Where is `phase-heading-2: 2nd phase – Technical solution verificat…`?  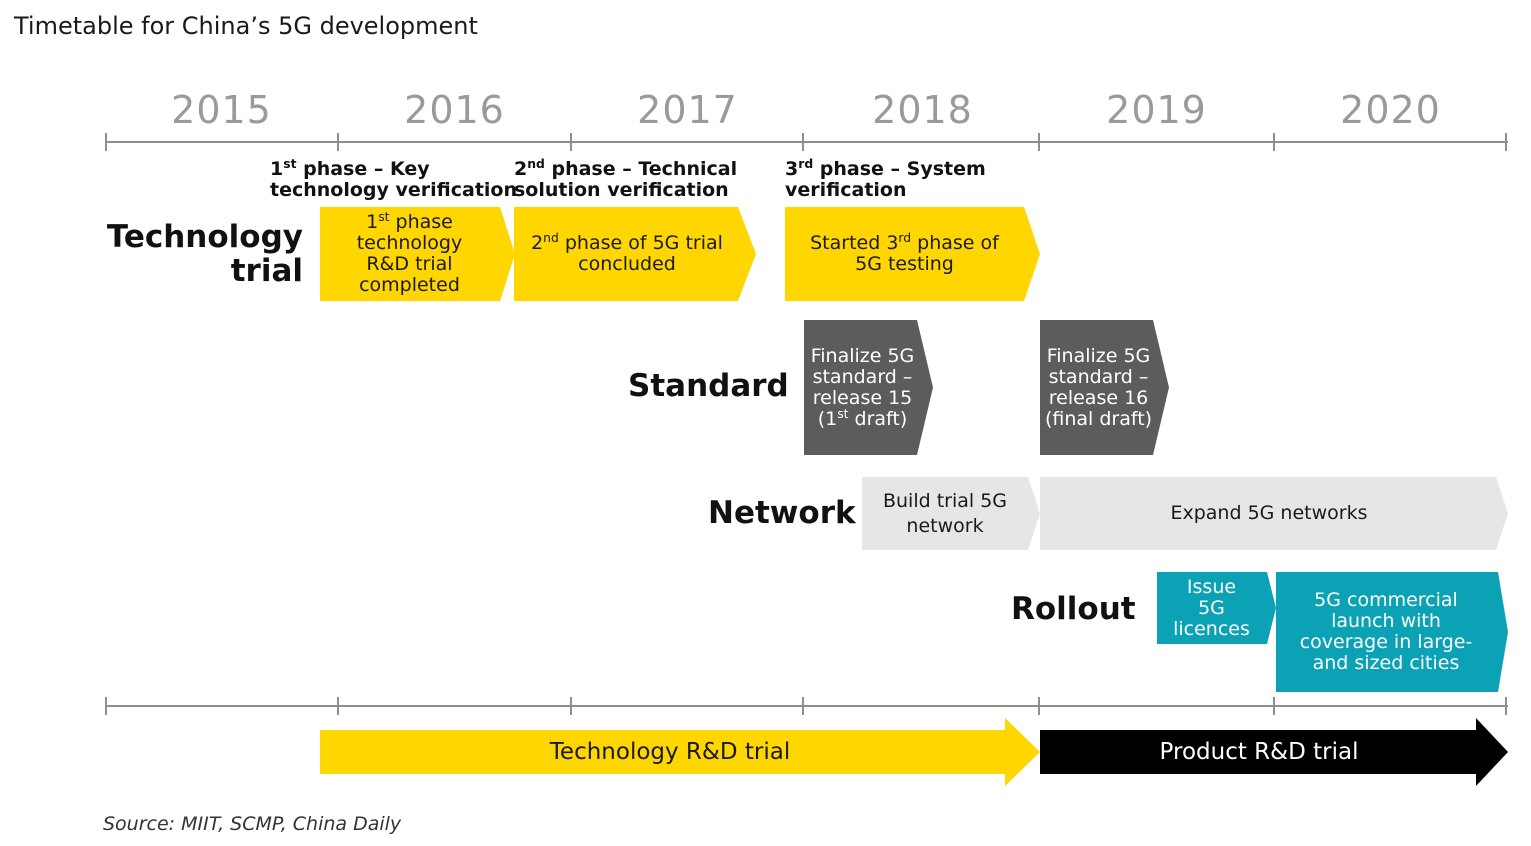 phase-heading-2: 2nd phase – Technical solution verificat… is located at coordinates (626, 179).